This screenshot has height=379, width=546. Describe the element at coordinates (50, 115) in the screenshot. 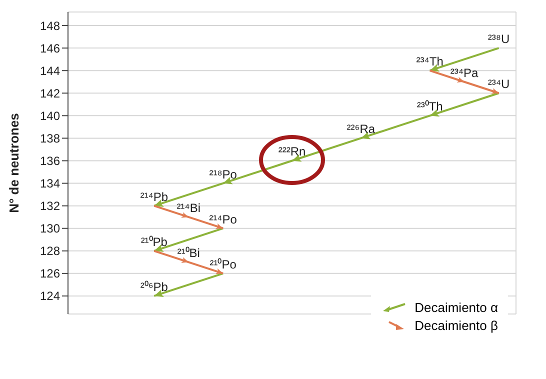

I see `y-tick-label: 140` at that location.